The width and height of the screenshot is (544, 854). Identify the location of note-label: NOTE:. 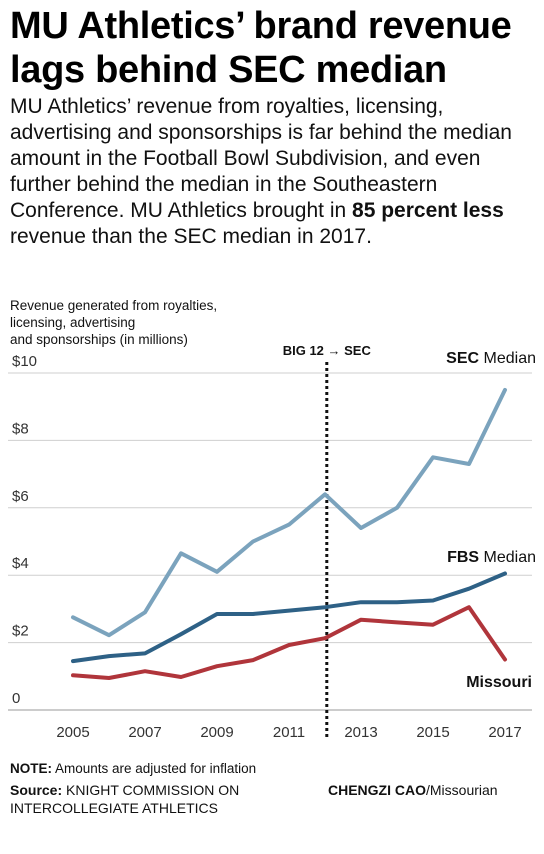
(31, 768).